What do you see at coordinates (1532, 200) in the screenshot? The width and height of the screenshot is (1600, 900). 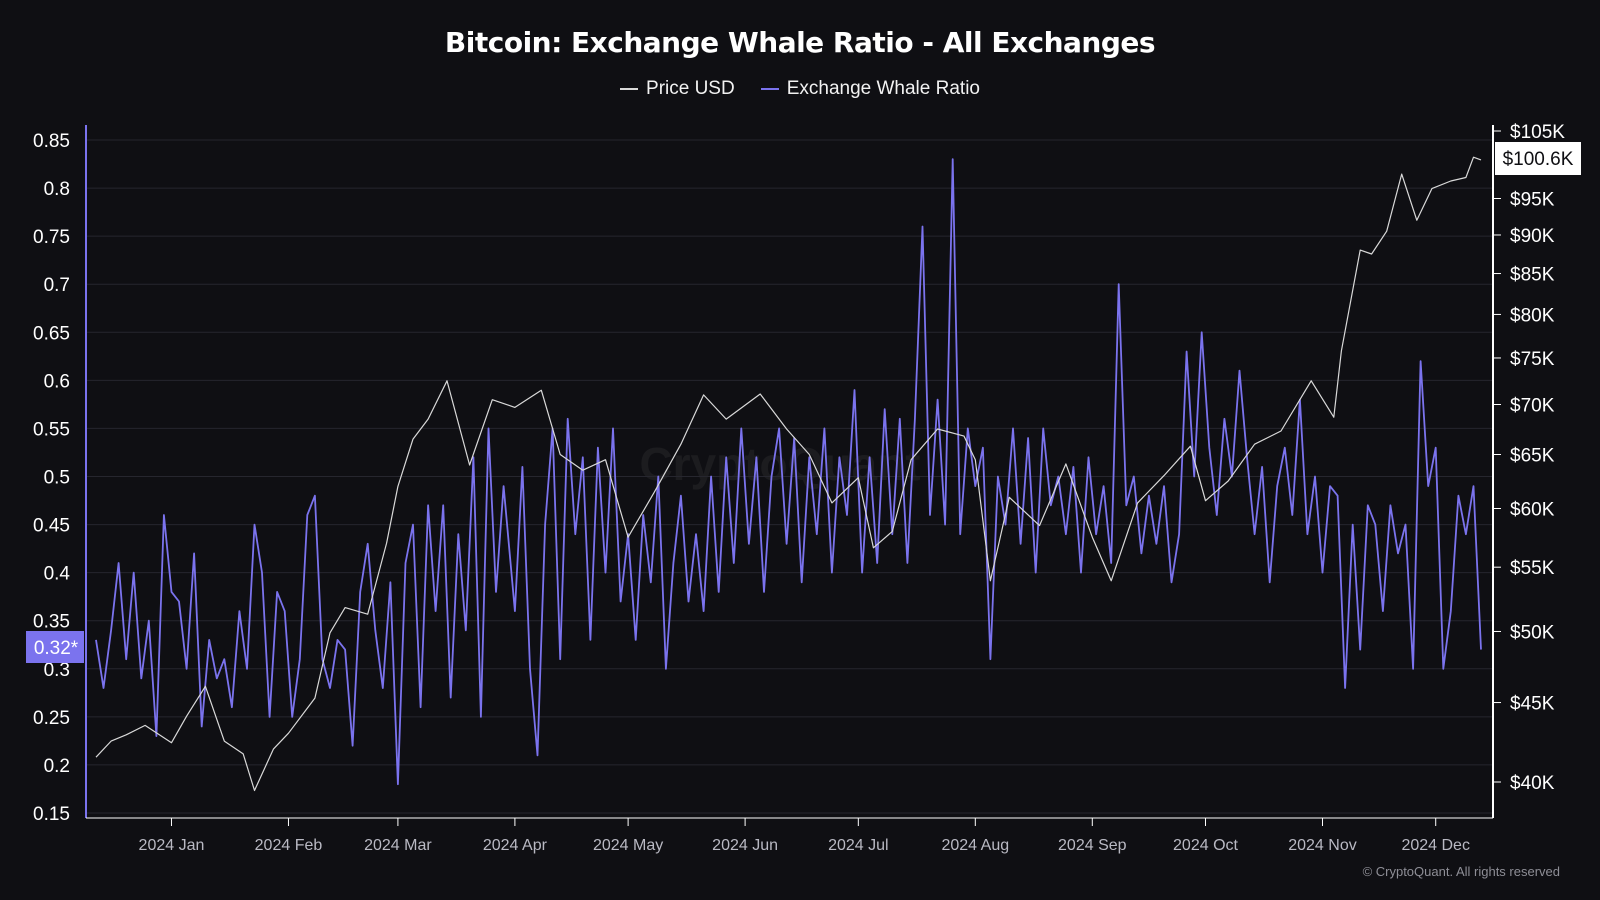 I see `right-tick-label: $95K` at bounding box center [1532, 200].